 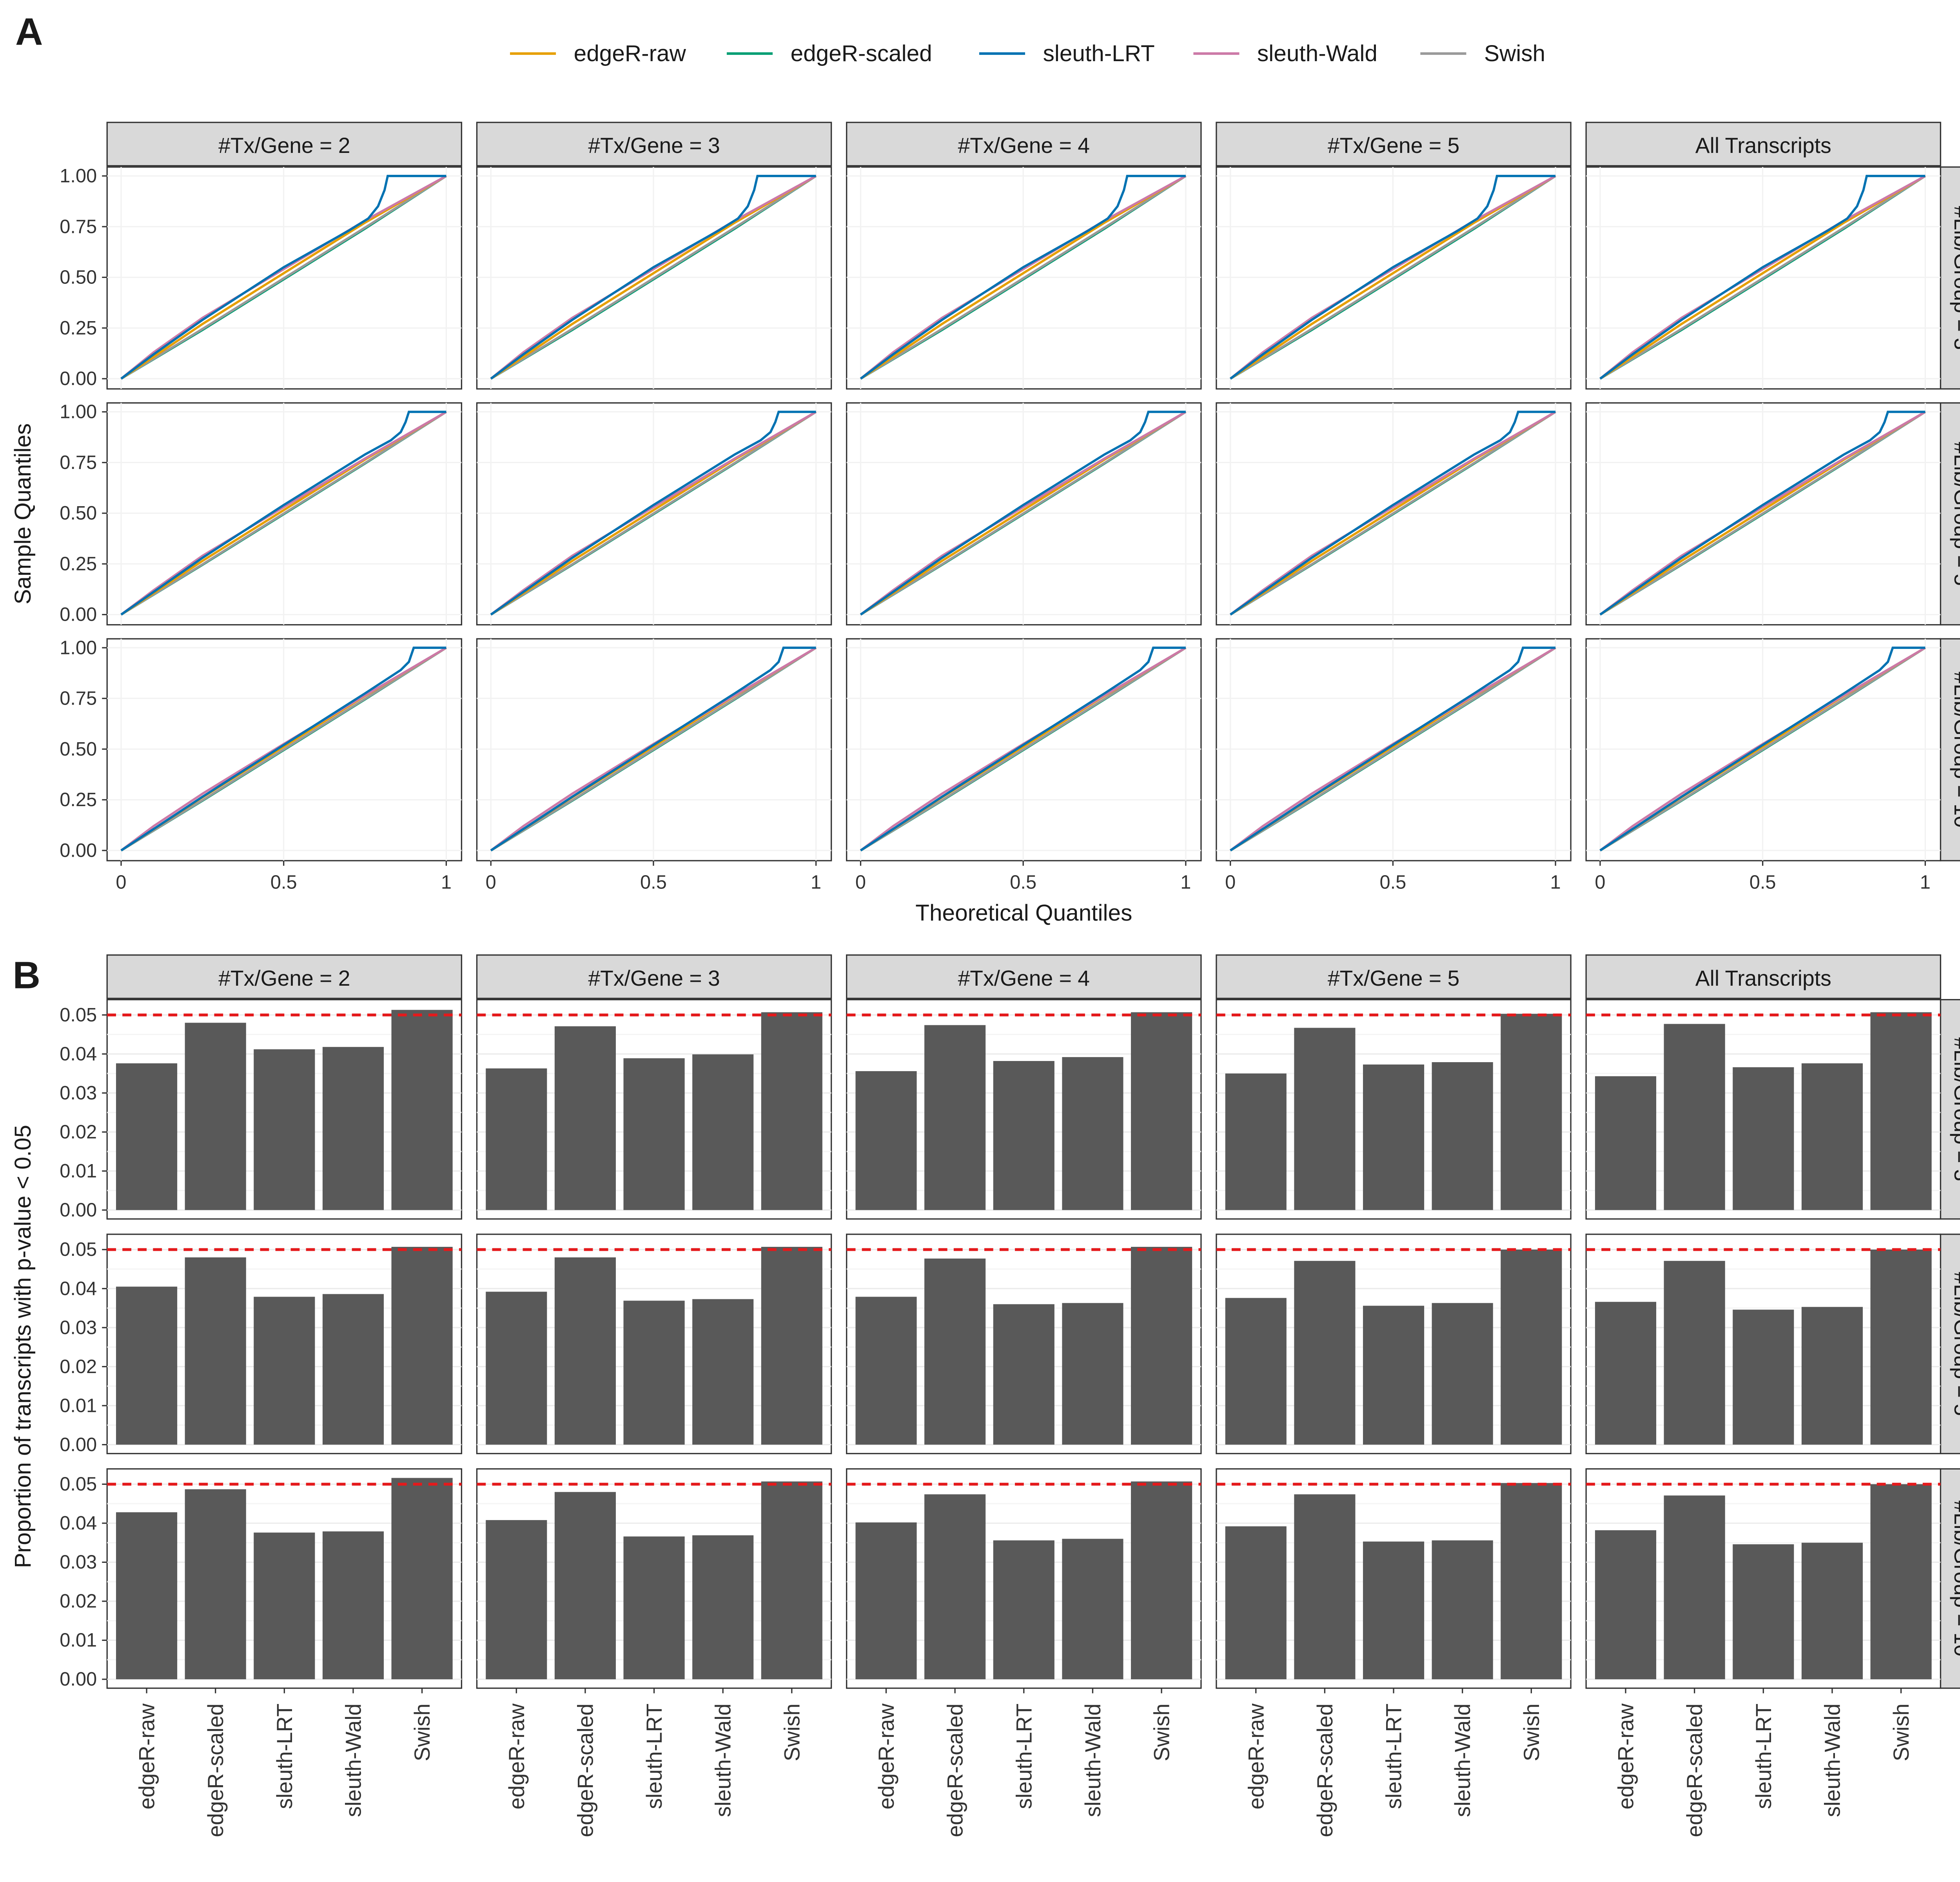 What do you see at coordinates (861, 53) in the screenshot?
I see `legend-label: edgeR-scaled` at bounding box center [861, 53].